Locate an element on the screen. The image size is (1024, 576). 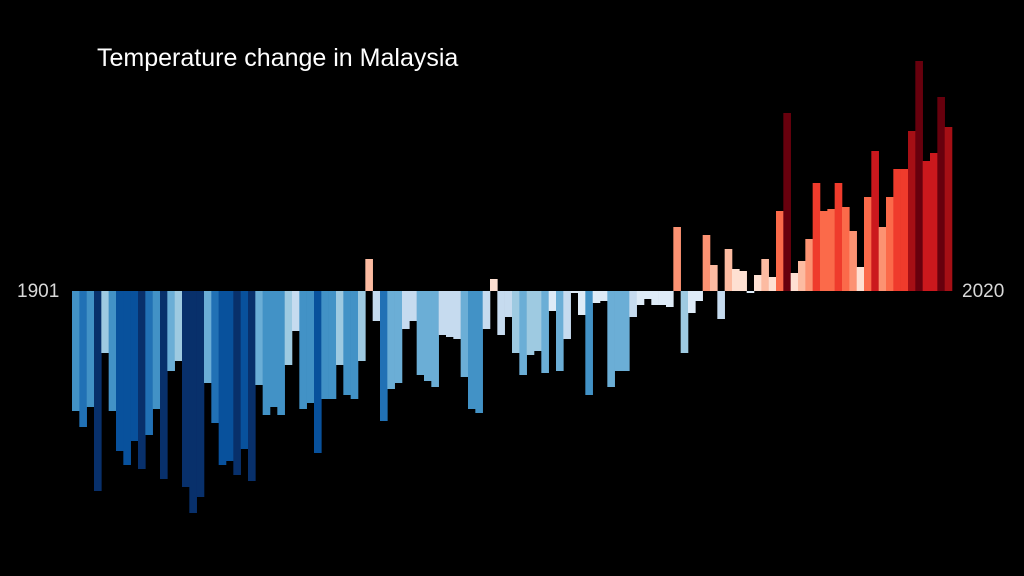
bar-1993 is located at coordinates (750, 292).